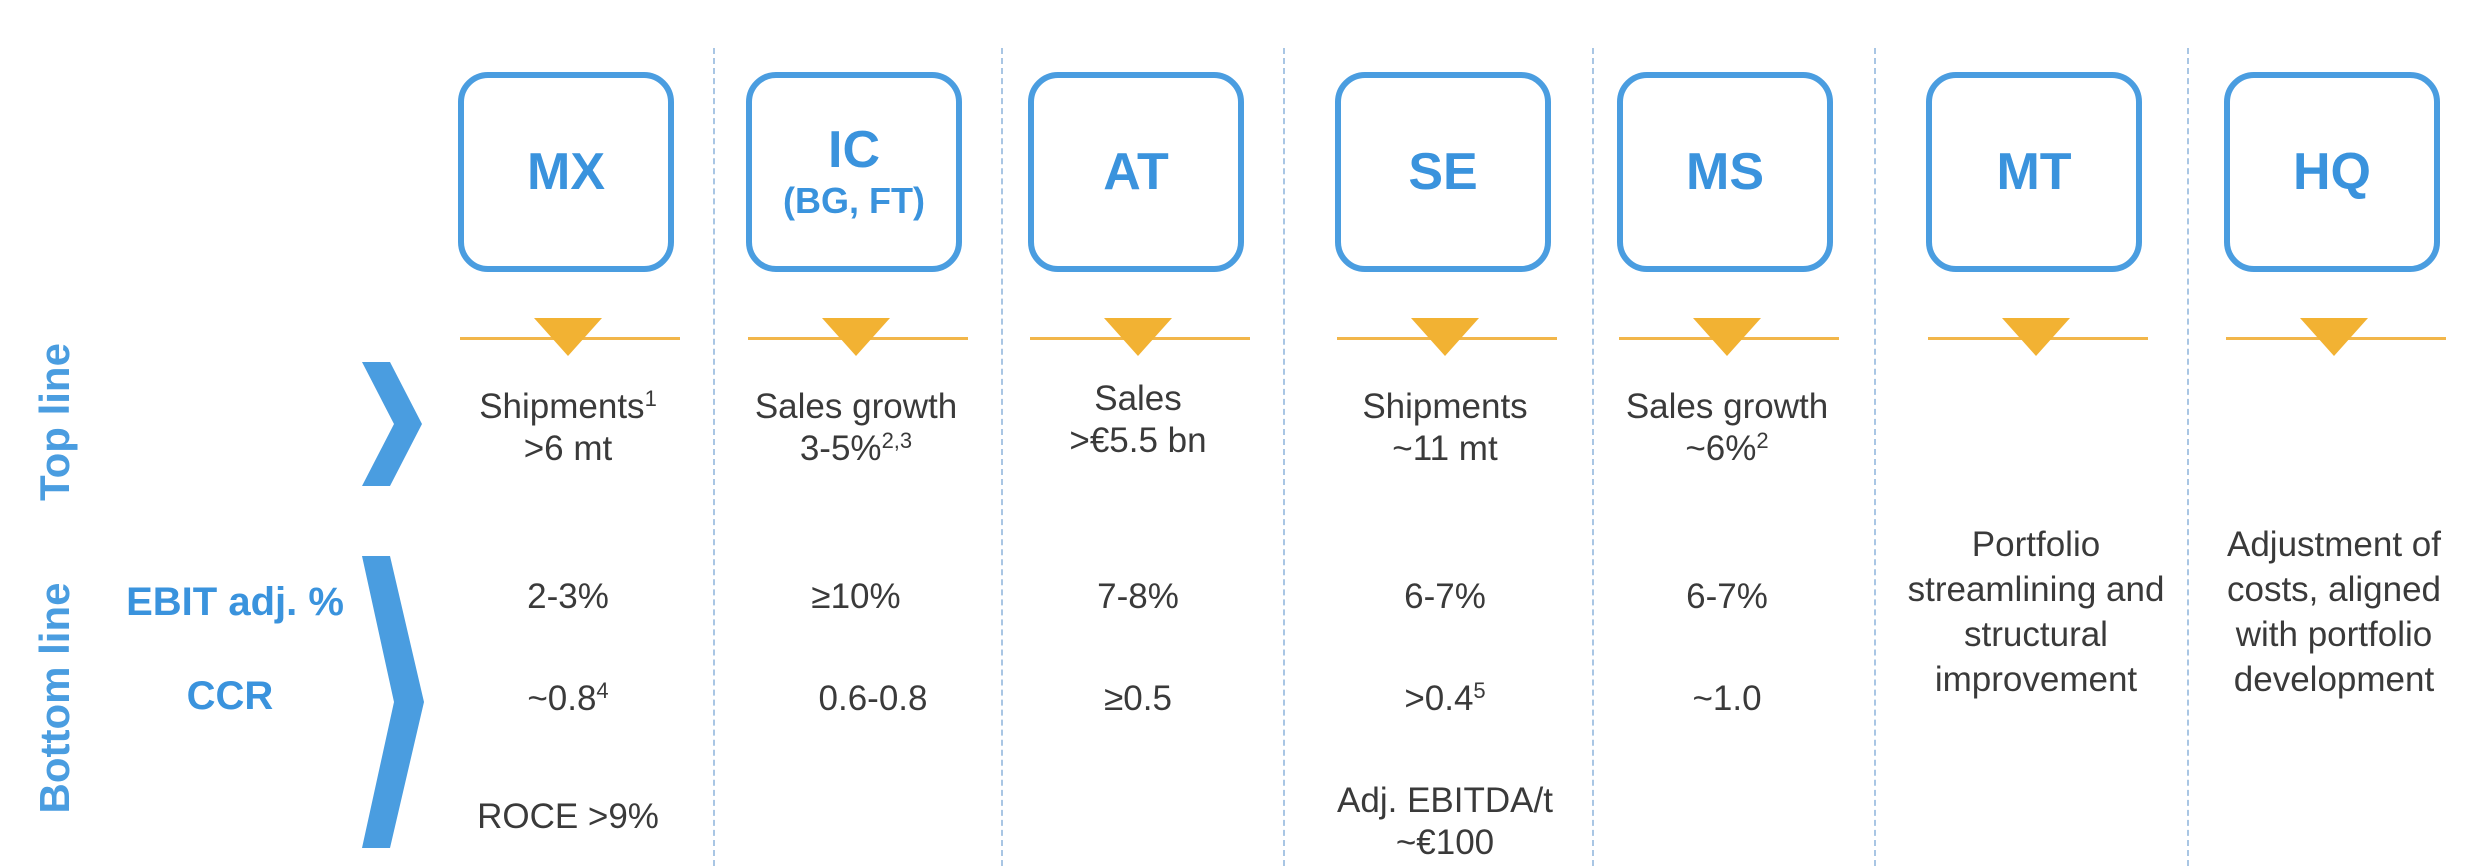  What do you see at coordinates (1445, 428) in the screenshot?
I see `top-line-cell-se: Shipments ~11 mt` at bounding box center [1445, 428].